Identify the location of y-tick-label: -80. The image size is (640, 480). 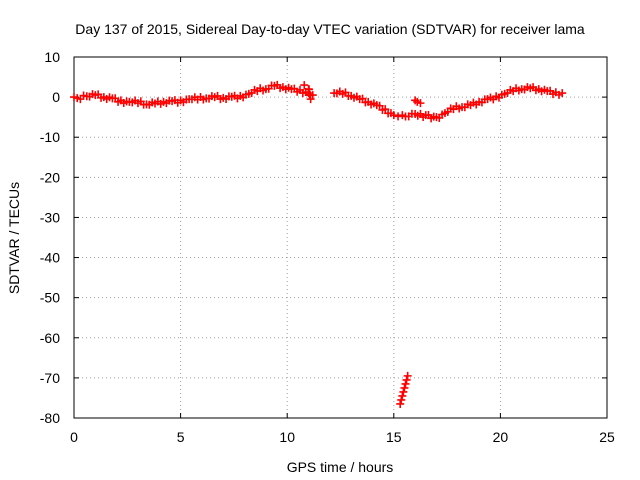
(50, 418).